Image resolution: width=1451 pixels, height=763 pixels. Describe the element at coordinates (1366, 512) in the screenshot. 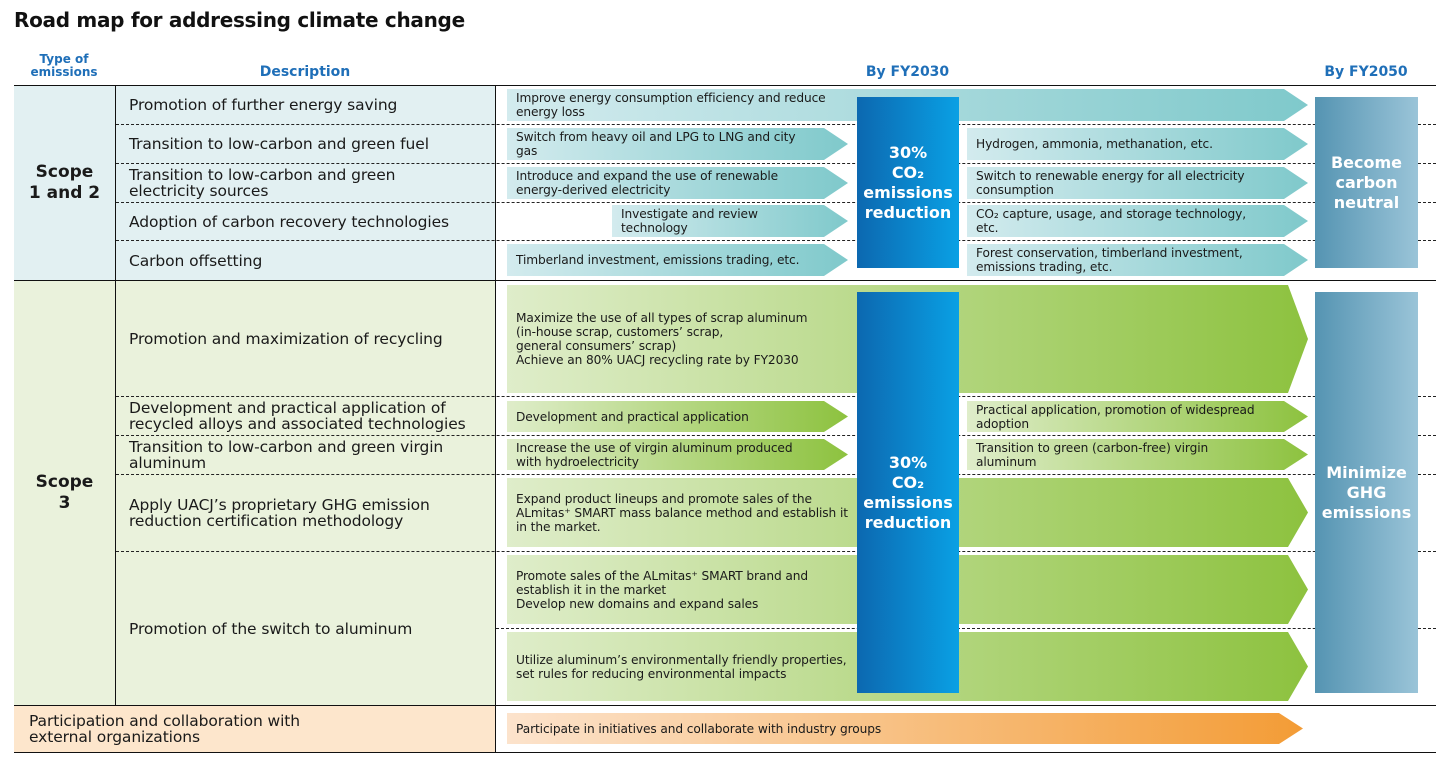

I see `target-2050-line: emissions` at that location.